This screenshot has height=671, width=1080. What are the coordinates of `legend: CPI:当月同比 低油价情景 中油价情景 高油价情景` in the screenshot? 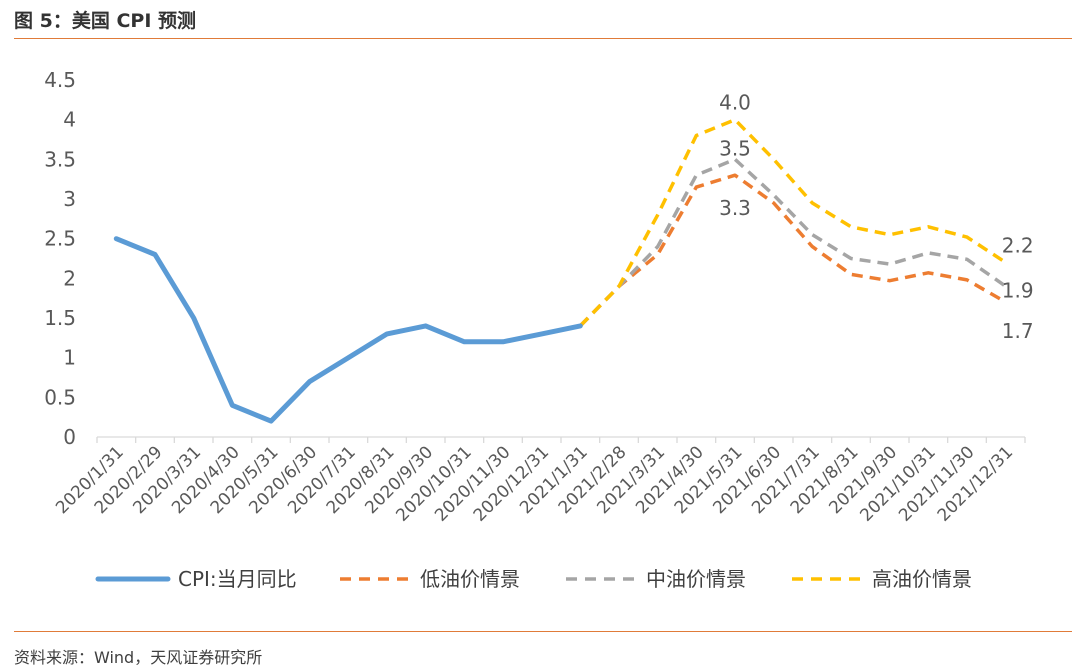 It's located at (533, 579).